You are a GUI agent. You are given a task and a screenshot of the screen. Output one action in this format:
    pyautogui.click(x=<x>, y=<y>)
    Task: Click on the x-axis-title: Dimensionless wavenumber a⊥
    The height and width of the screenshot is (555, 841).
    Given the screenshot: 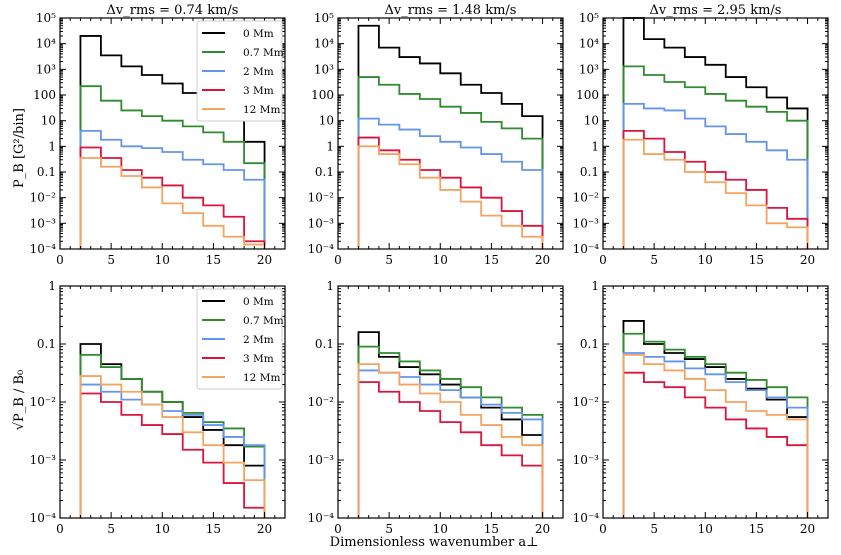 What is the action you would take?
    pyautogui.click(x=434, y=542)
    